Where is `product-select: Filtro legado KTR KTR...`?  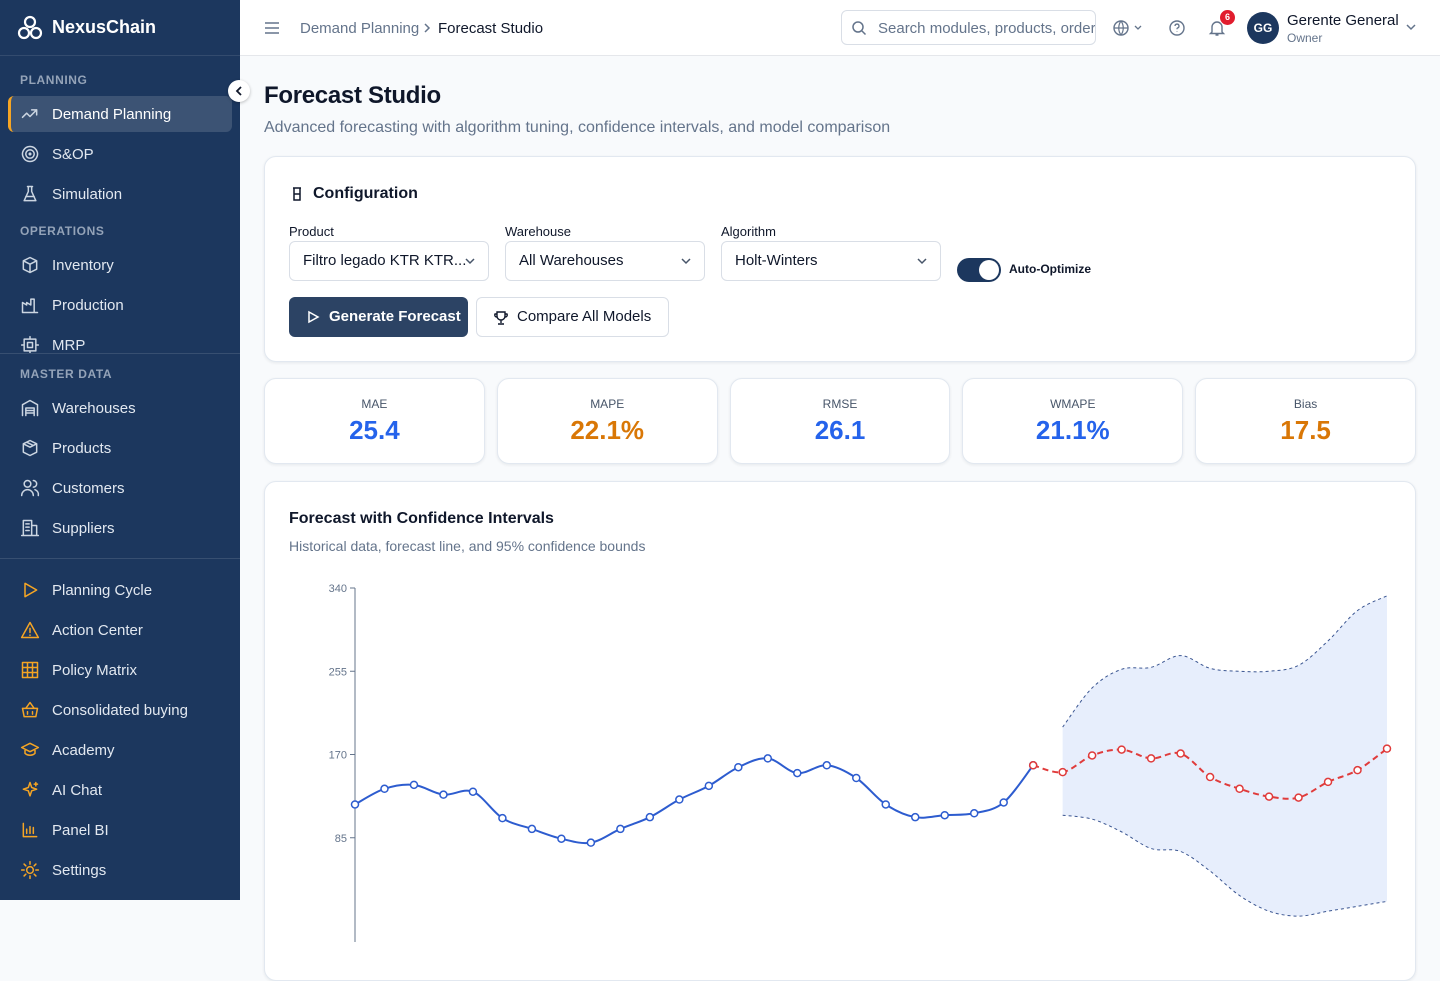 product-select: Filtro legado KTR KTR... is located at coordinates (389, 261).